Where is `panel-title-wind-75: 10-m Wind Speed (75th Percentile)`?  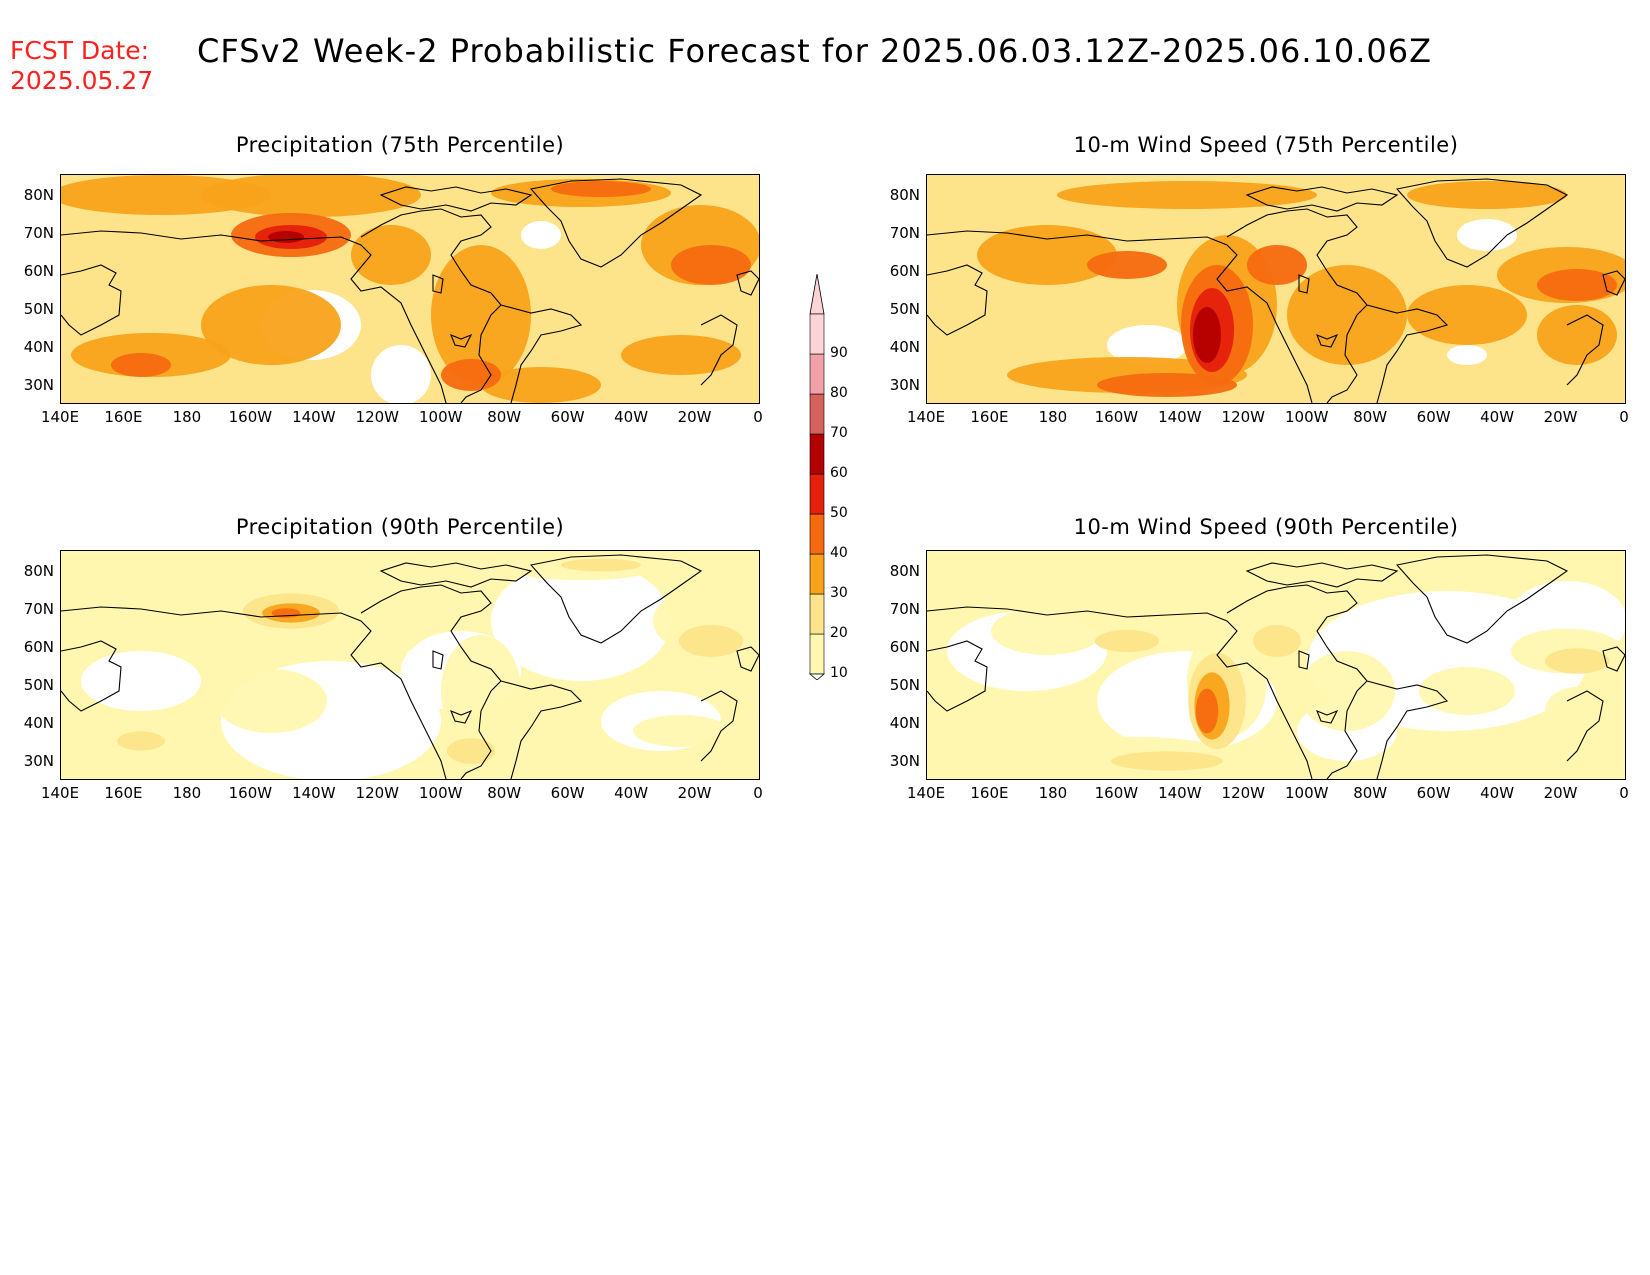 panel-title-wind-75: 10-m Wind Speed (75th Percentile) is located at coordinates (1266, 145).